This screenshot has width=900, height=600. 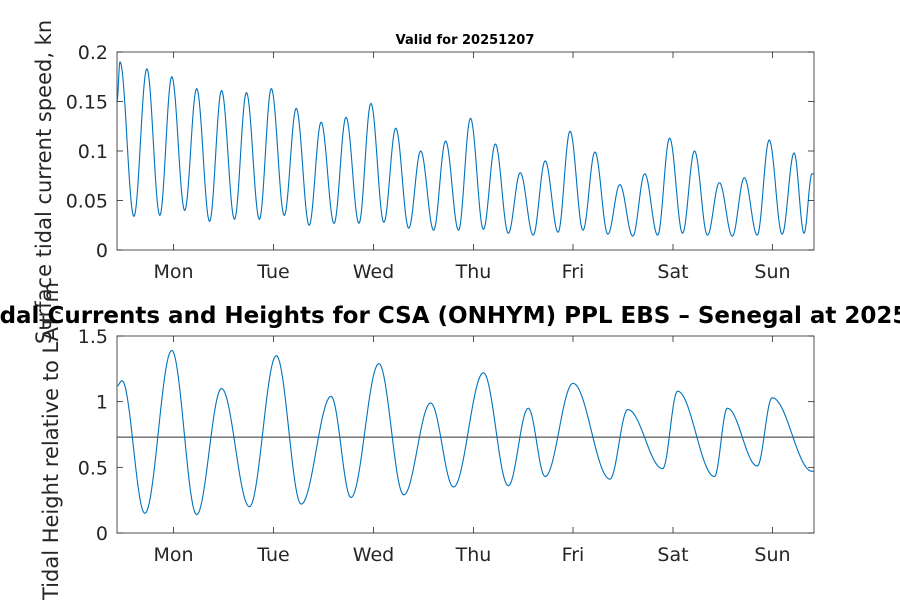 What do you see at coordinates (102, 403) in the screenshot?
I see `y-tick-label: 1` at bounding box center [102, 403].